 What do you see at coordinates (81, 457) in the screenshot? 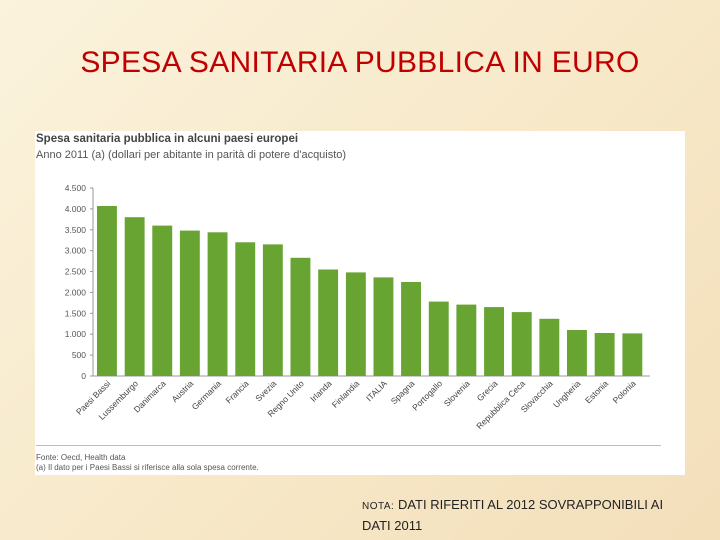
I see `footnote-source: Fonte: Oecd, Health data` at bounding box center [81, 457].